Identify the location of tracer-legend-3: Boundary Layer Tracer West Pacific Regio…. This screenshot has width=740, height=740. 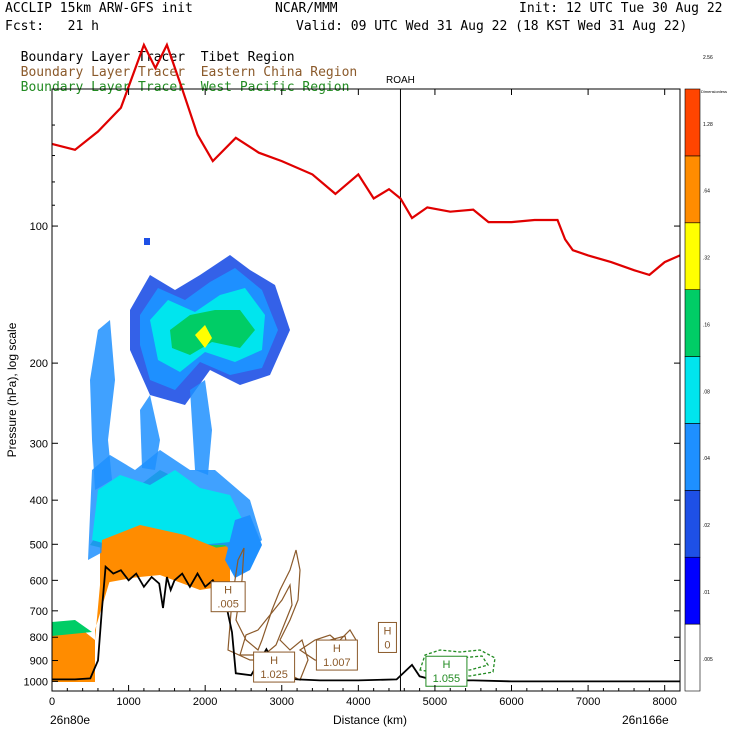
(177, 81).